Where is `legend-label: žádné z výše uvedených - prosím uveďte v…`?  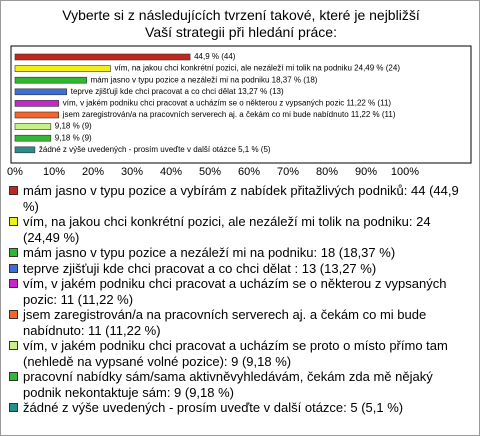
legend-label: žádné z výše uvedených - prosím uveďte v… is located at coordinates (213, 407).